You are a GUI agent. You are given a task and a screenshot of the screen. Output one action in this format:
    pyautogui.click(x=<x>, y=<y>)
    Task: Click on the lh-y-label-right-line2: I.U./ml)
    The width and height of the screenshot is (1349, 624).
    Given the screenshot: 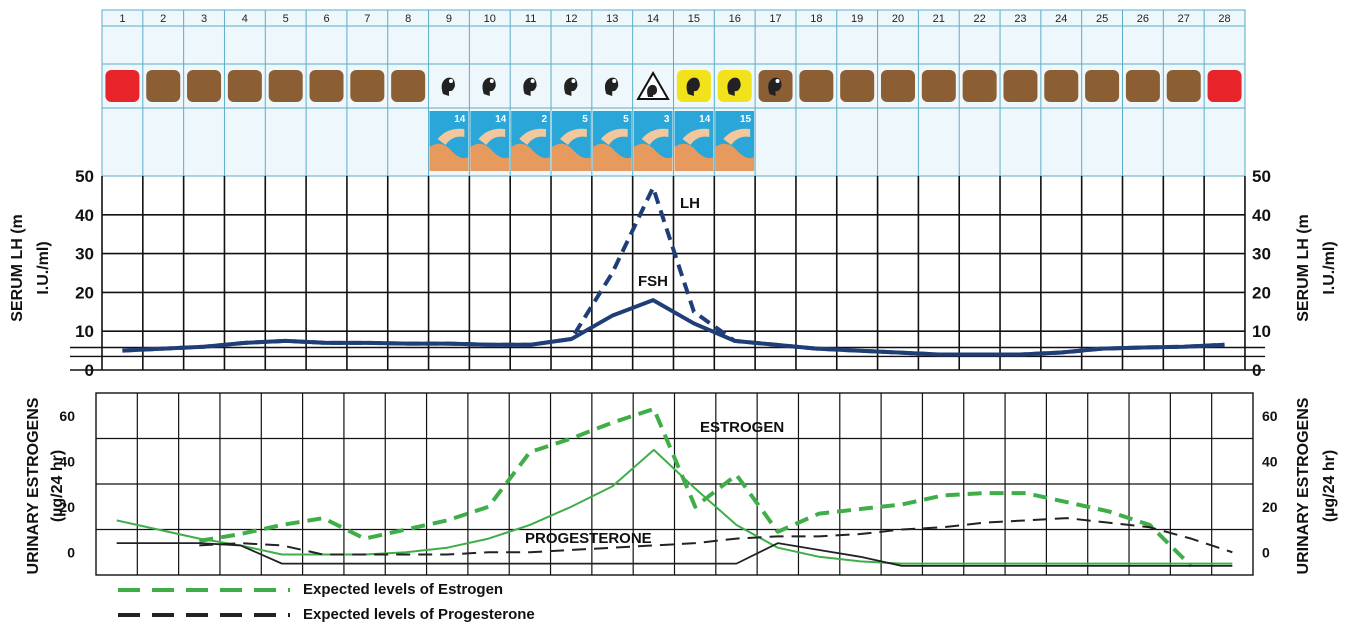 What is the action you would take?
    pyautogui.click(x=1329, y=267)
    